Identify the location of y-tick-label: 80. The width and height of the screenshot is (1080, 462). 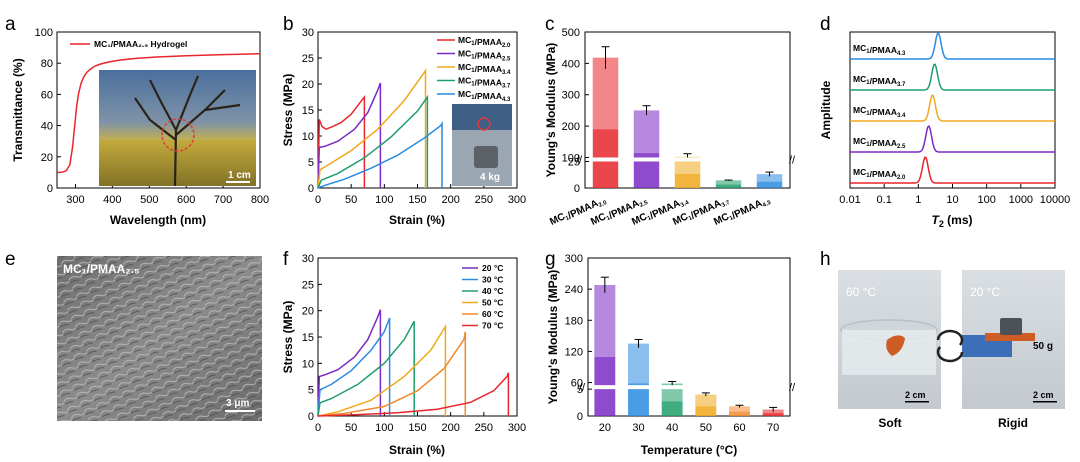
(47, 64).